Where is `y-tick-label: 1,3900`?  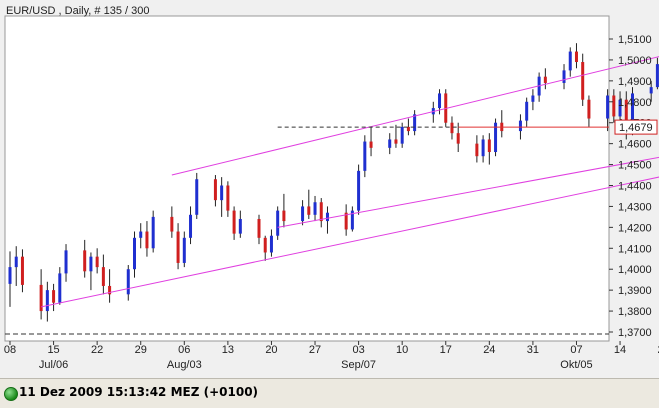 y-tick-label: 1,3900 is located at coordinates (635, 291).